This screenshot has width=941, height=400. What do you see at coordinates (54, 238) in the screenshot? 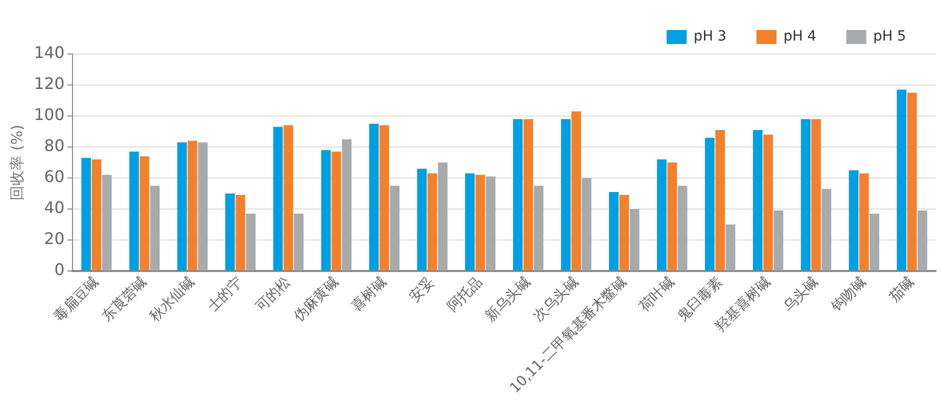
I see `y-tick-label: 20` at bounding box center [54, 238].